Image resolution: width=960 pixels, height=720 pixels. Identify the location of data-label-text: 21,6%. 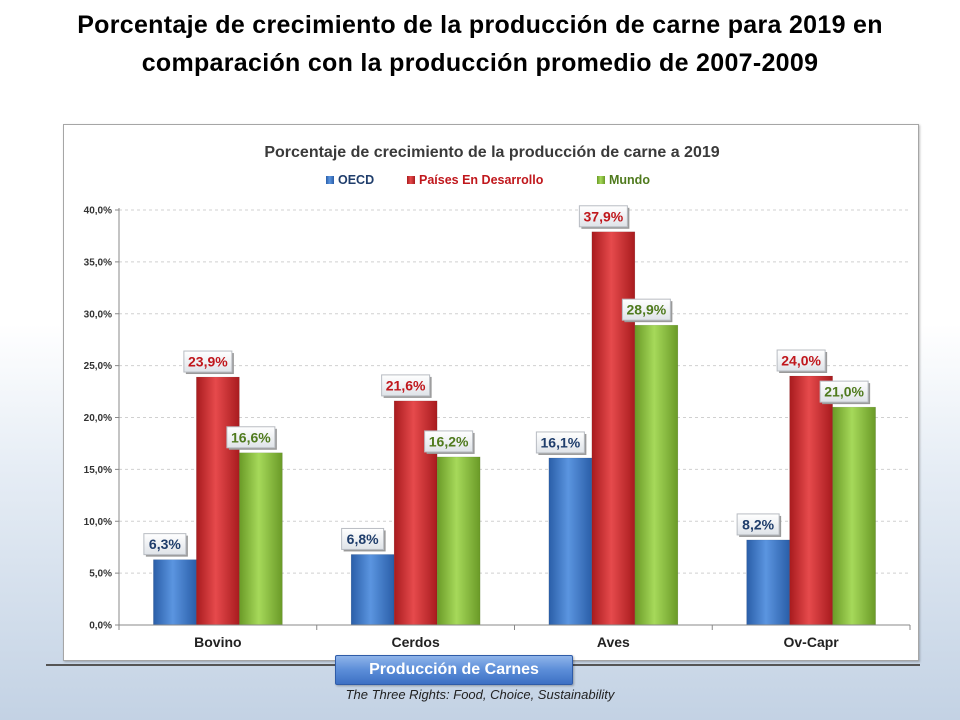
(406, 385).